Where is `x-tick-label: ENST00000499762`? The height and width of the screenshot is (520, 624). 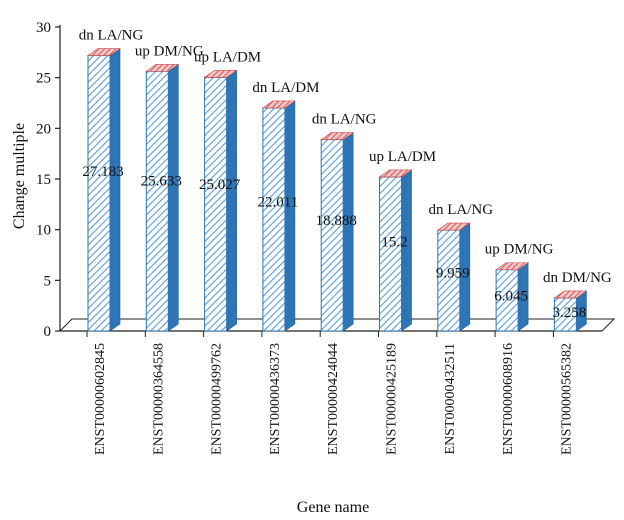
x-tick-label: ENST00000499762 is located at coordinates (217, 399).